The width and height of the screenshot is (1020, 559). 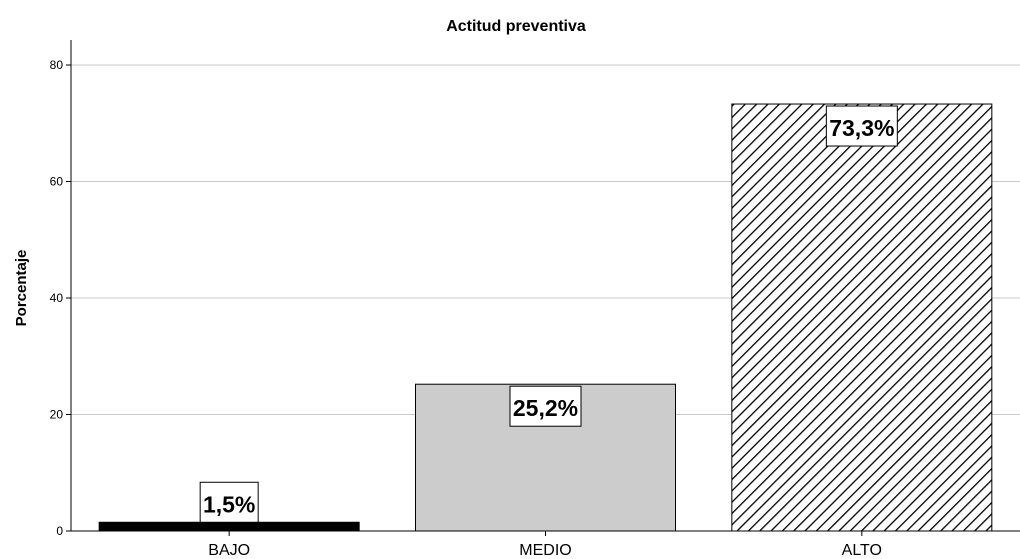 What do you see at coordinates (57, 415) in the screenshot?
I see `y-tick-label: 20` at bounding box center [57, 415].